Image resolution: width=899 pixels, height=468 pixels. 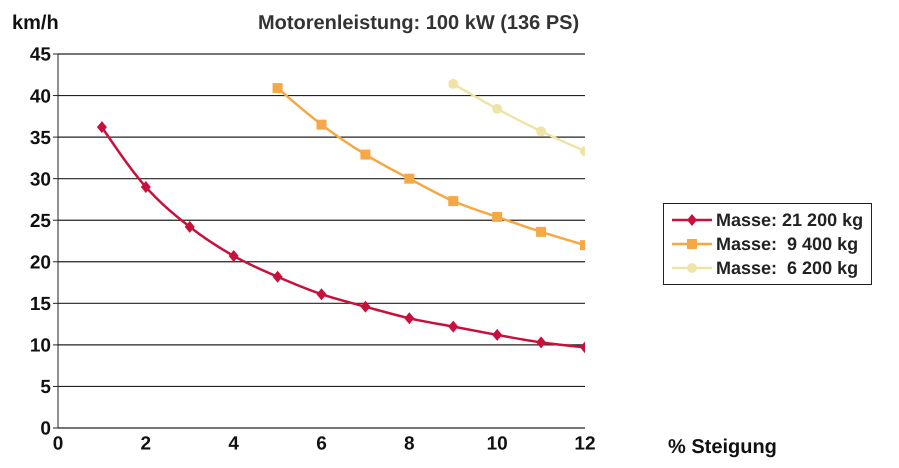 I want to click on x-tick-label: 8, so click(x=409, y=443).